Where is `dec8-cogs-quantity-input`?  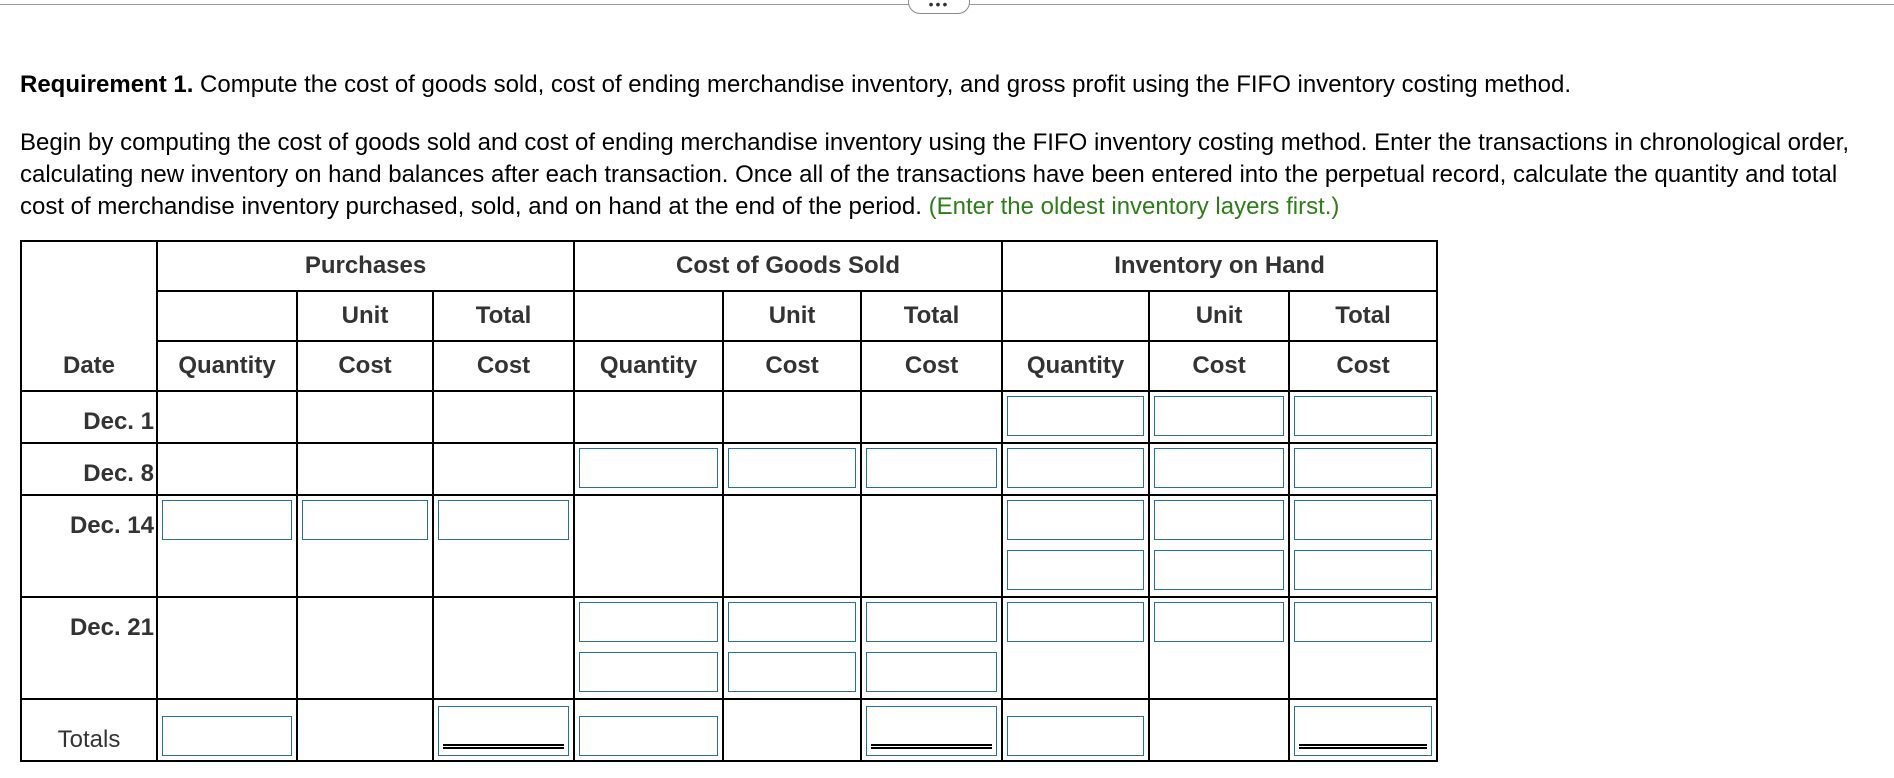 dec8-cogs-quantity-input is located at coordinates (649, 468).